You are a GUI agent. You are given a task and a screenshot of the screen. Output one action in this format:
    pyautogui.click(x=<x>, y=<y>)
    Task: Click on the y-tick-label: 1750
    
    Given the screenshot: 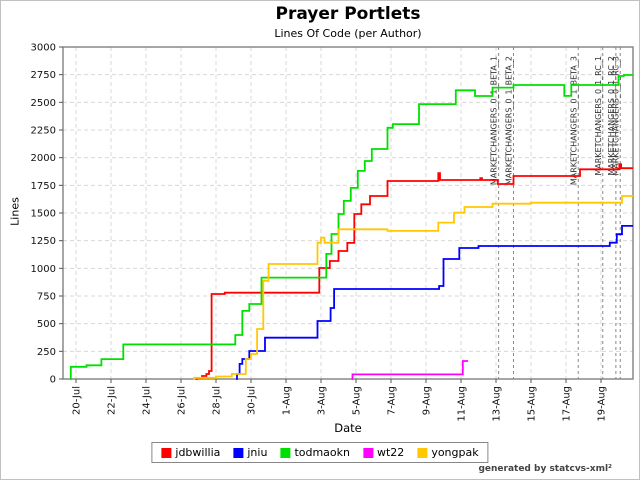 What is the action you would take?
    pyautogui.click(x=43, y=186)
    